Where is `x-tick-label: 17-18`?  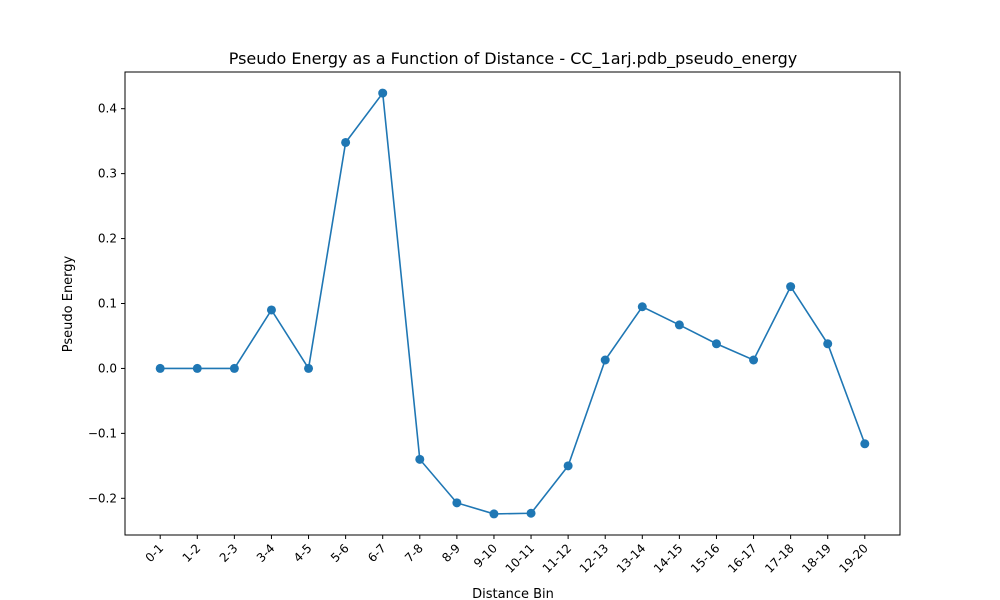 x-tick-label: 17-18 is located at coordinates (779, 558).